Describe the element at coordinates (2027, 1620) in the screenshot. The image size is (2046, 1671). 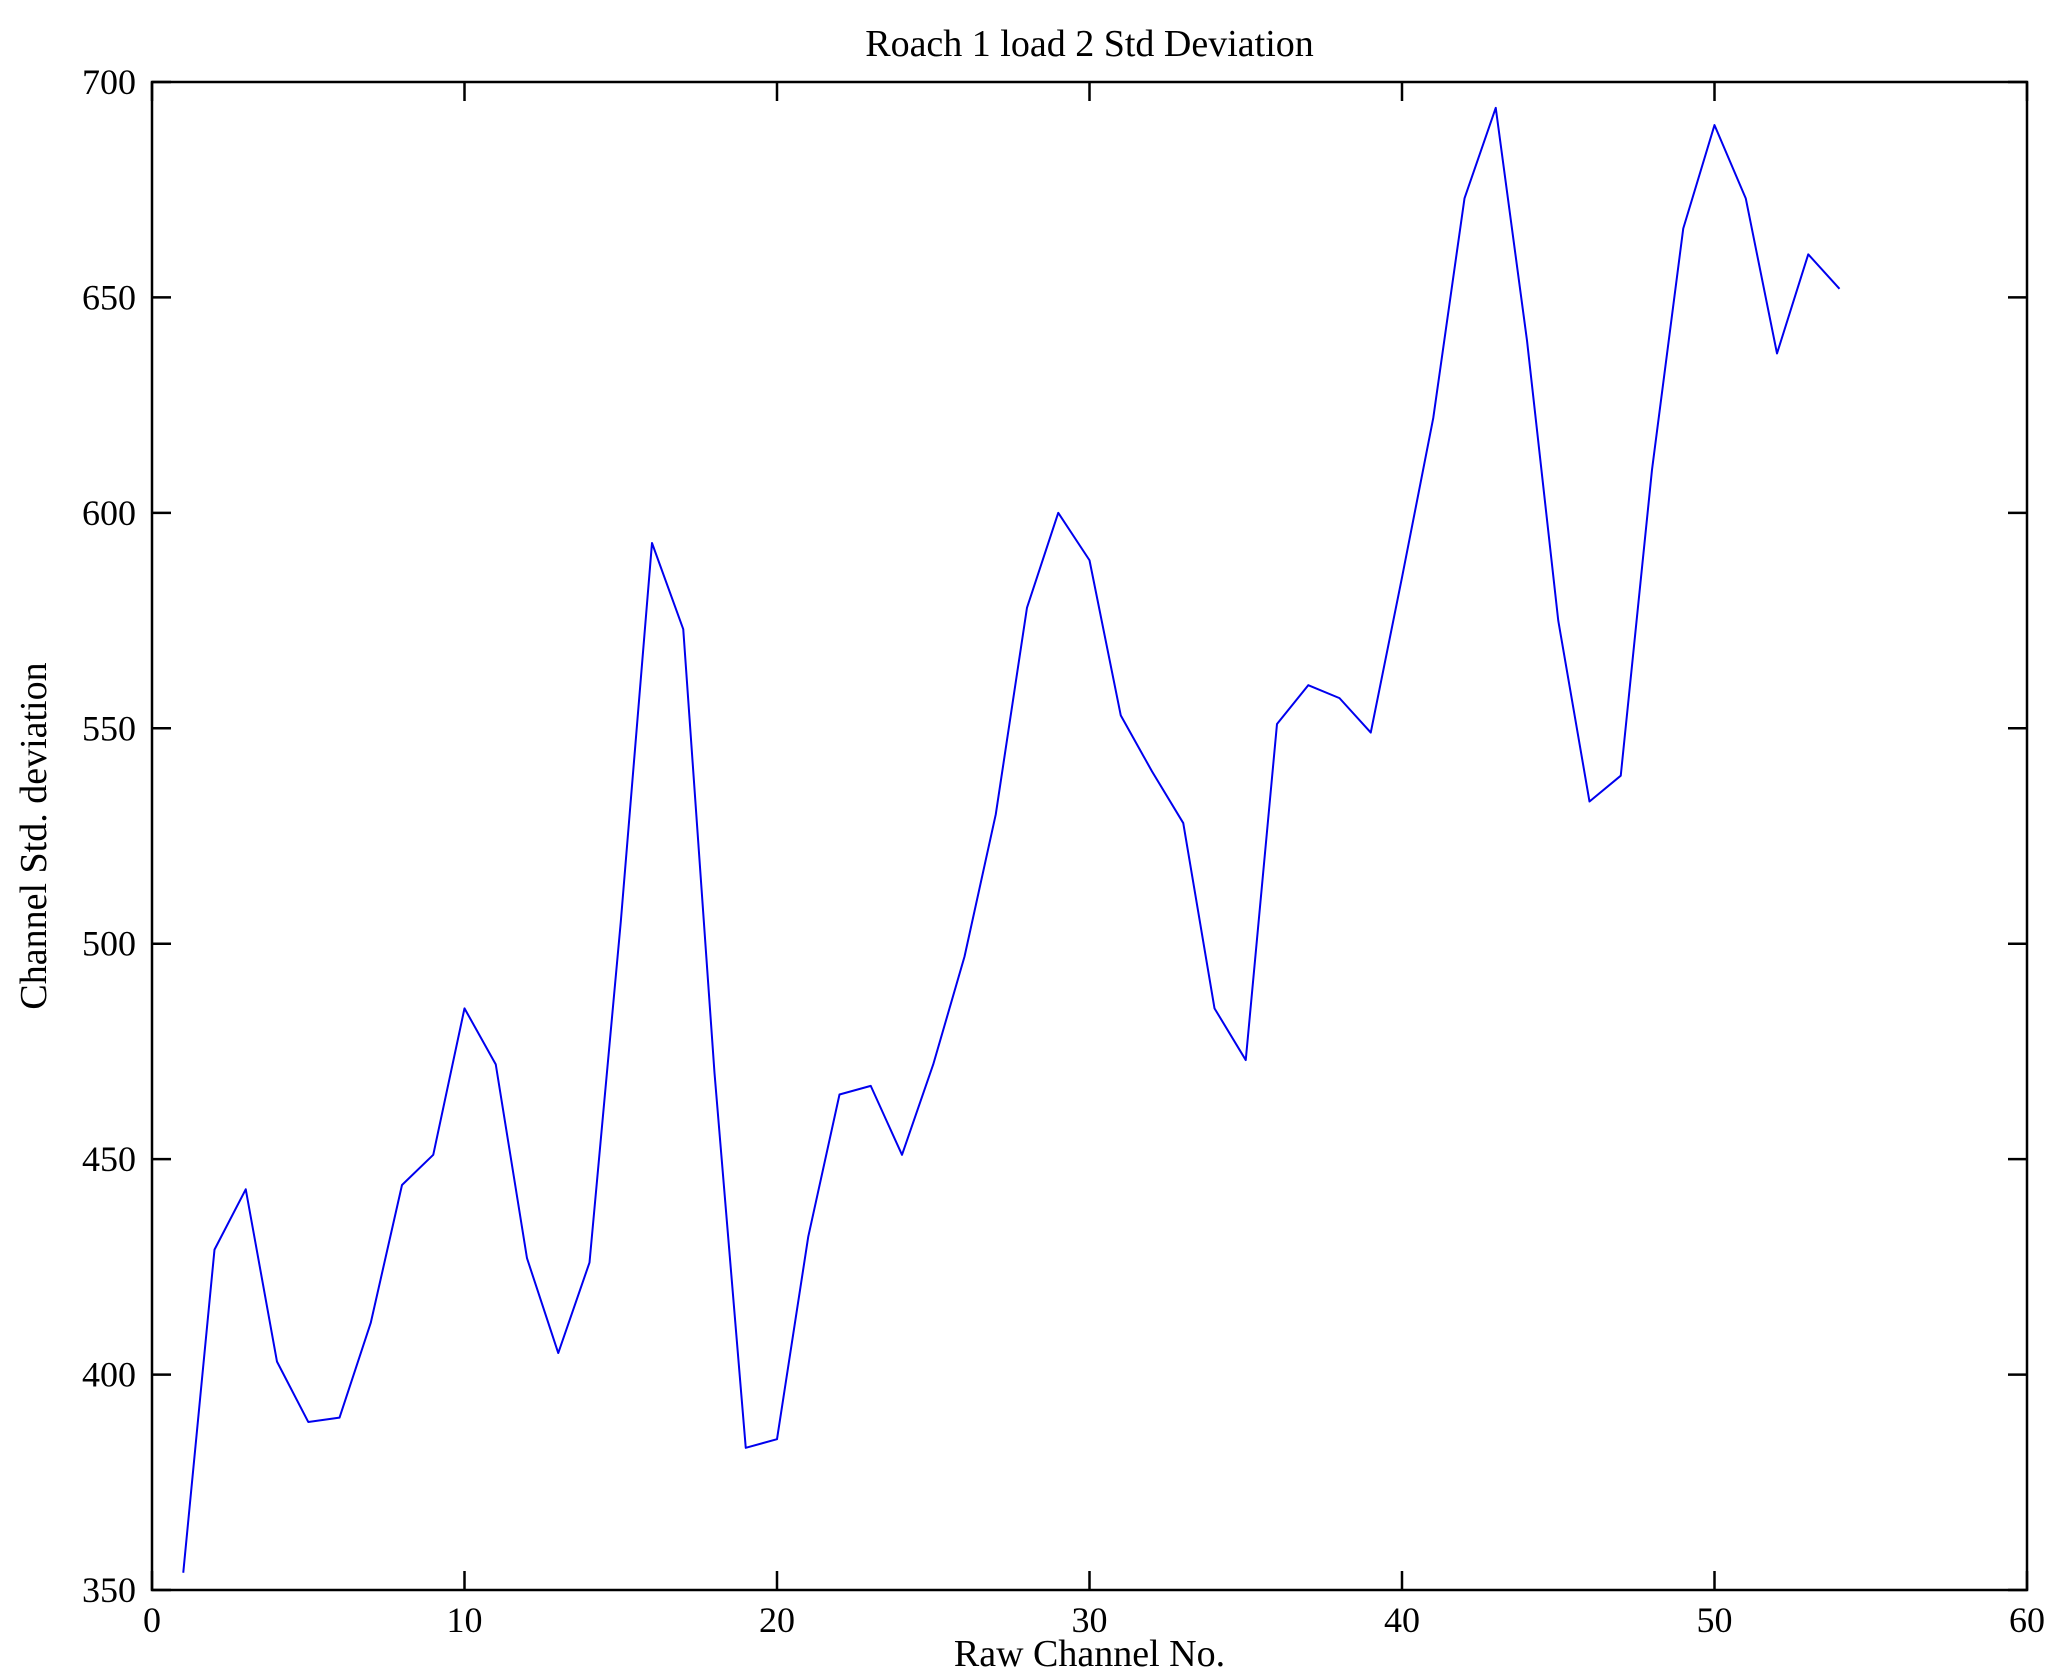
I see `x-tick-label: 60` at that location.